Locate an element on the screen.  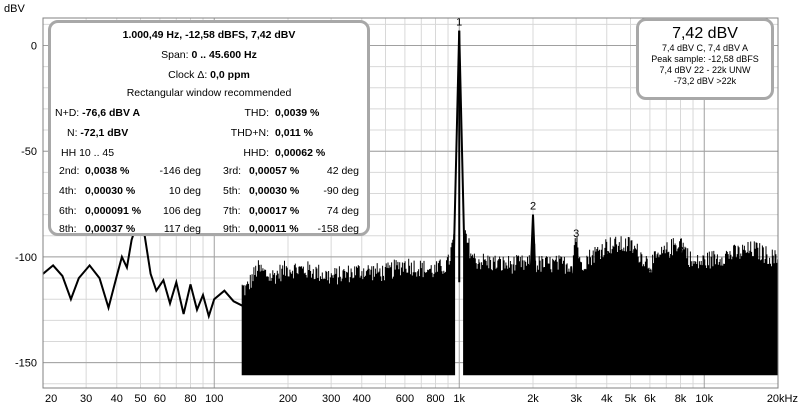
x-tick-label: 400 is located at coordinates (362, 399).